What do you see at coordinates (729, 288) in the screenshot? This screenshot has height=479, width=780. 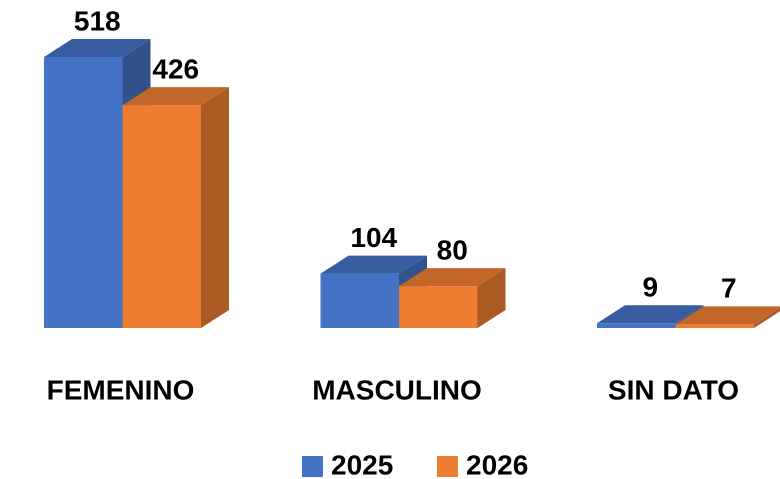 I see `data-label: 7` at bounding box center [729, 288].